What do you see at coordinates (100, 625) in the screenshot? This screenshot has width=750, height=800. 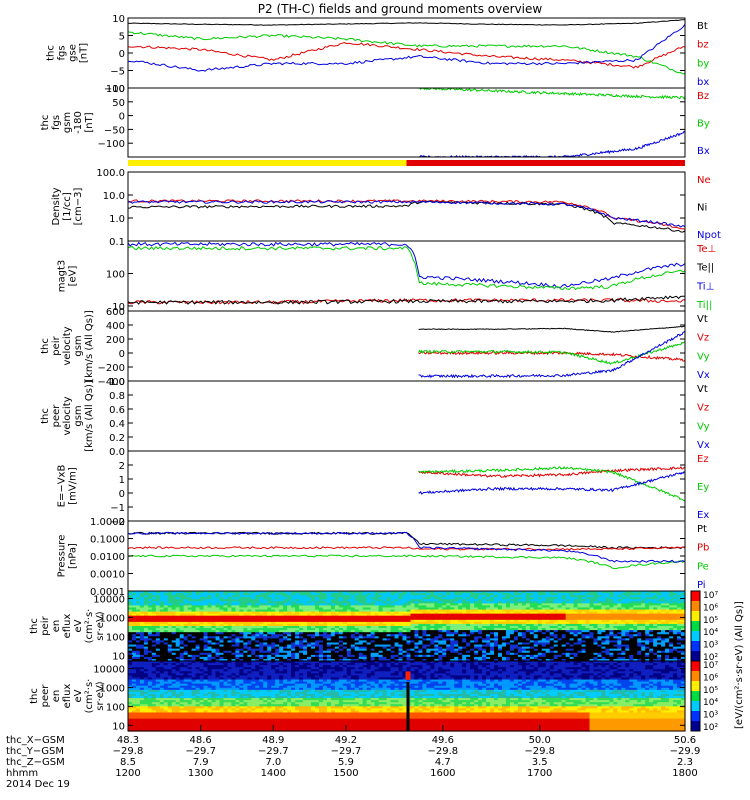 I see `y-axis-label: sr·eV)` at bounding box center [100, 625].